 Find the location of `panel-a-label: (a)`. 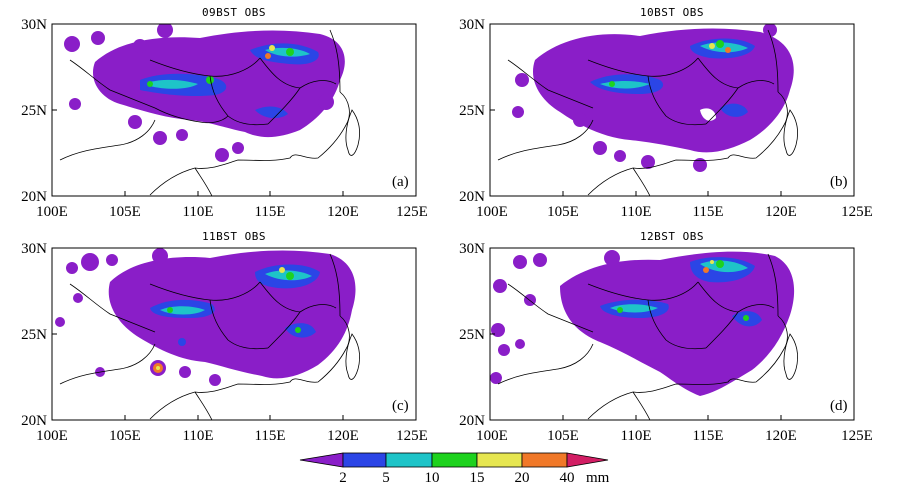

panel-a-label: (a) is located at coordinates (400, 182).